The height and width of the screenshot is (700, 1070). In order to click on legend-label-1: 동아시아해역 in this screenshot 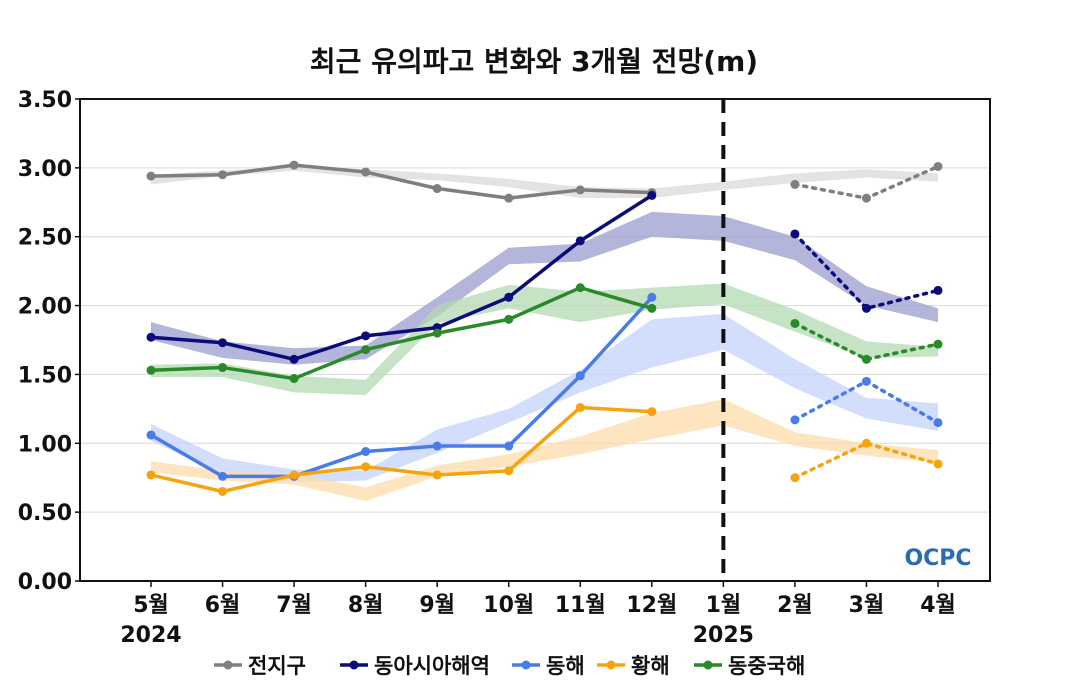, I will do `click(432, 666)`.